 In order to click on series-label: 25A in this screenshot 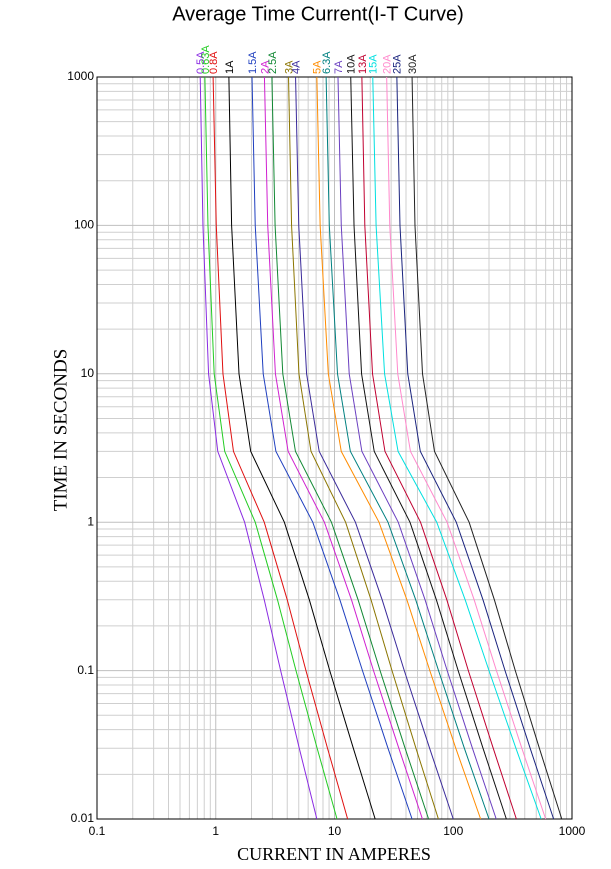, I will do `click(398, 64)`.